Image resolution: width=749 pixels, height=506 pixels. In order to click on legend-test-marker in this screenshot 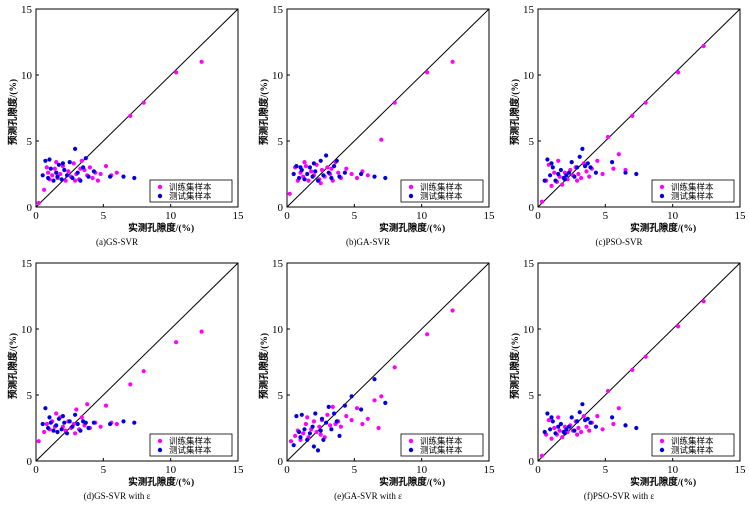, I will do `click(160, 196)`.